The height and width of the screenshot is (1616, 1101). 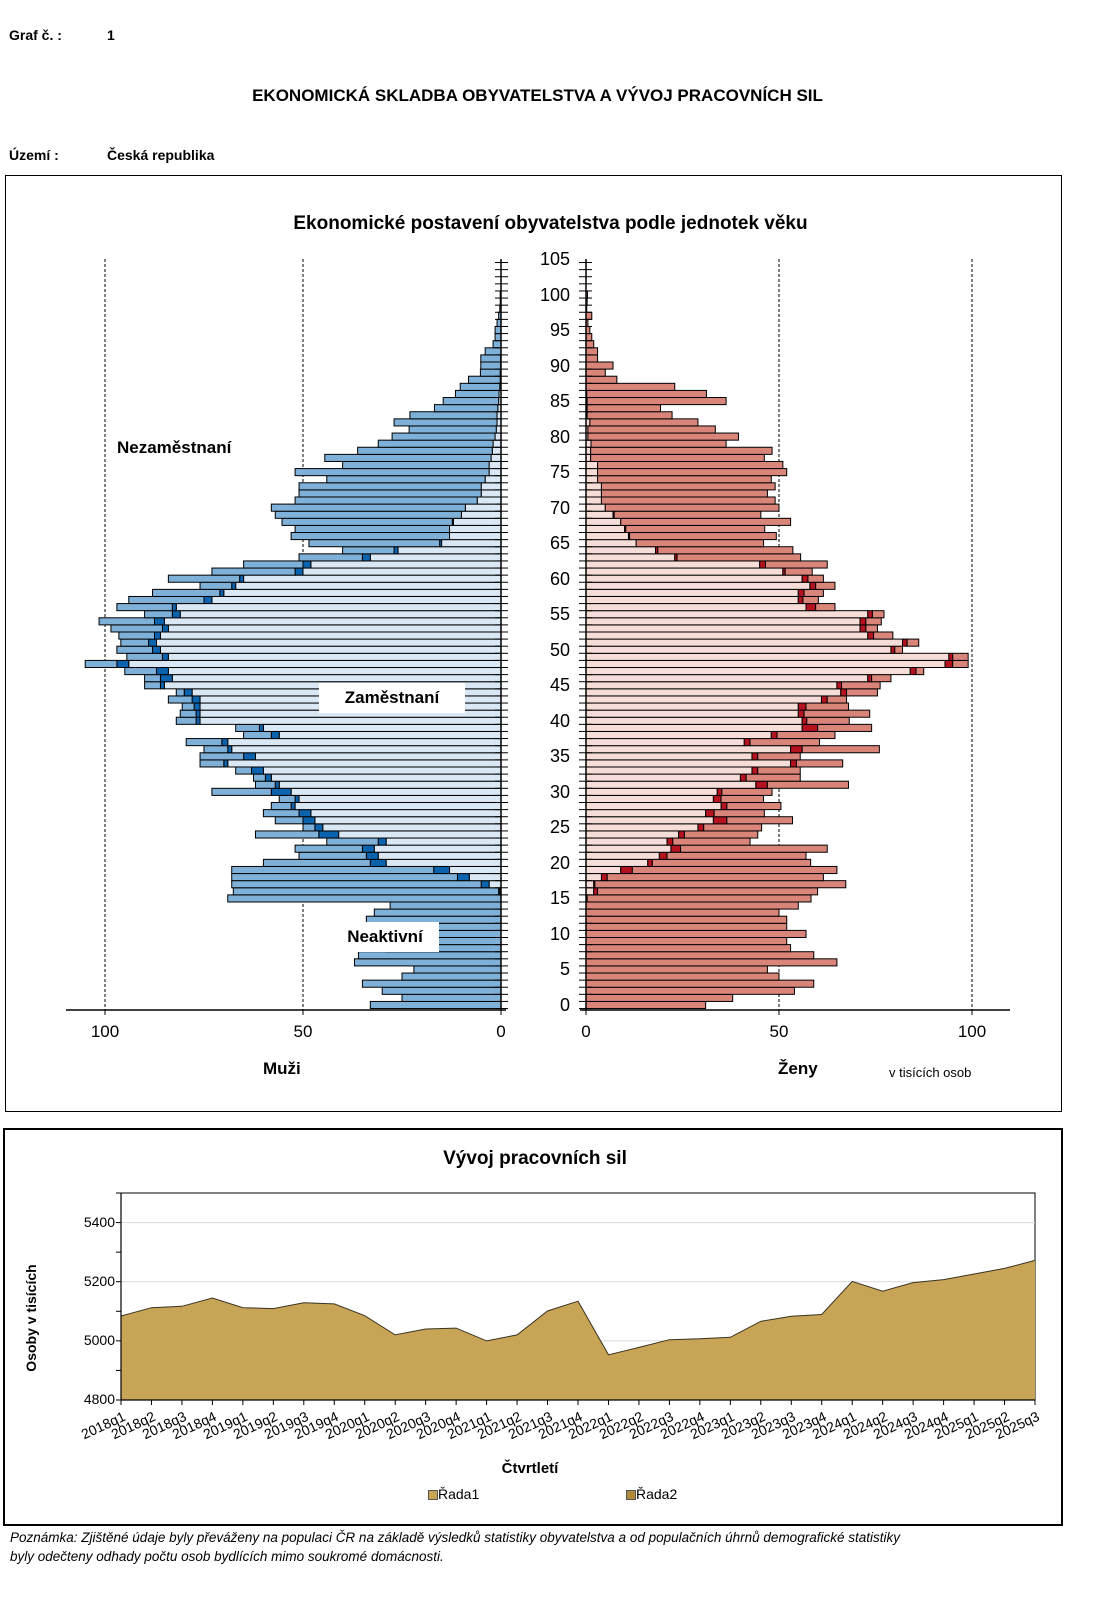 What do you see at coordinates (559, 898) in the screenshot?
I see `age-tick-label: 15` at bounding box center [559, 898].